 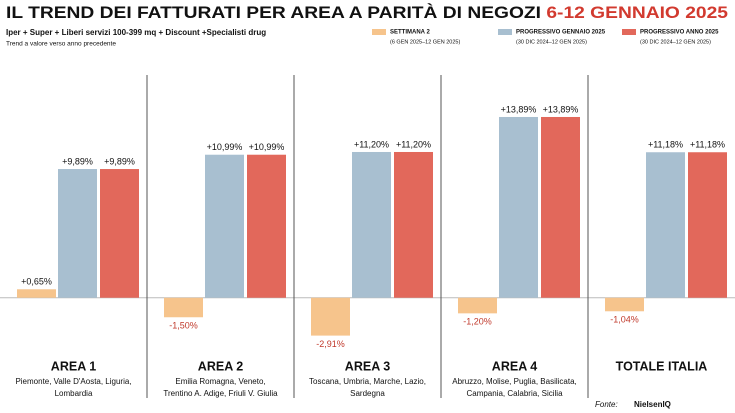 What do you see at coordinates (410, 33) in the screenshot?
I see `legend-label: SETTIMANA 2` at bounding box center [410, 33].